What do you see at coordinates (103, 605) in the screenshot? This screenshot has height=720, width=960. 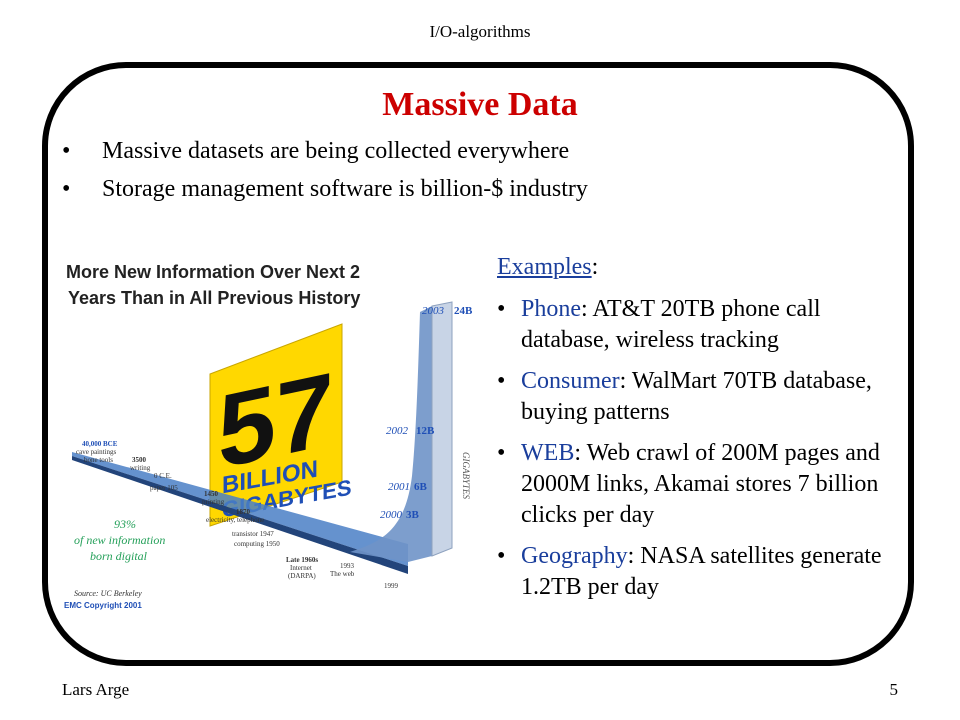 I see `copyright-note: EMC Copyright 2001` at bounding box center [103, 605].